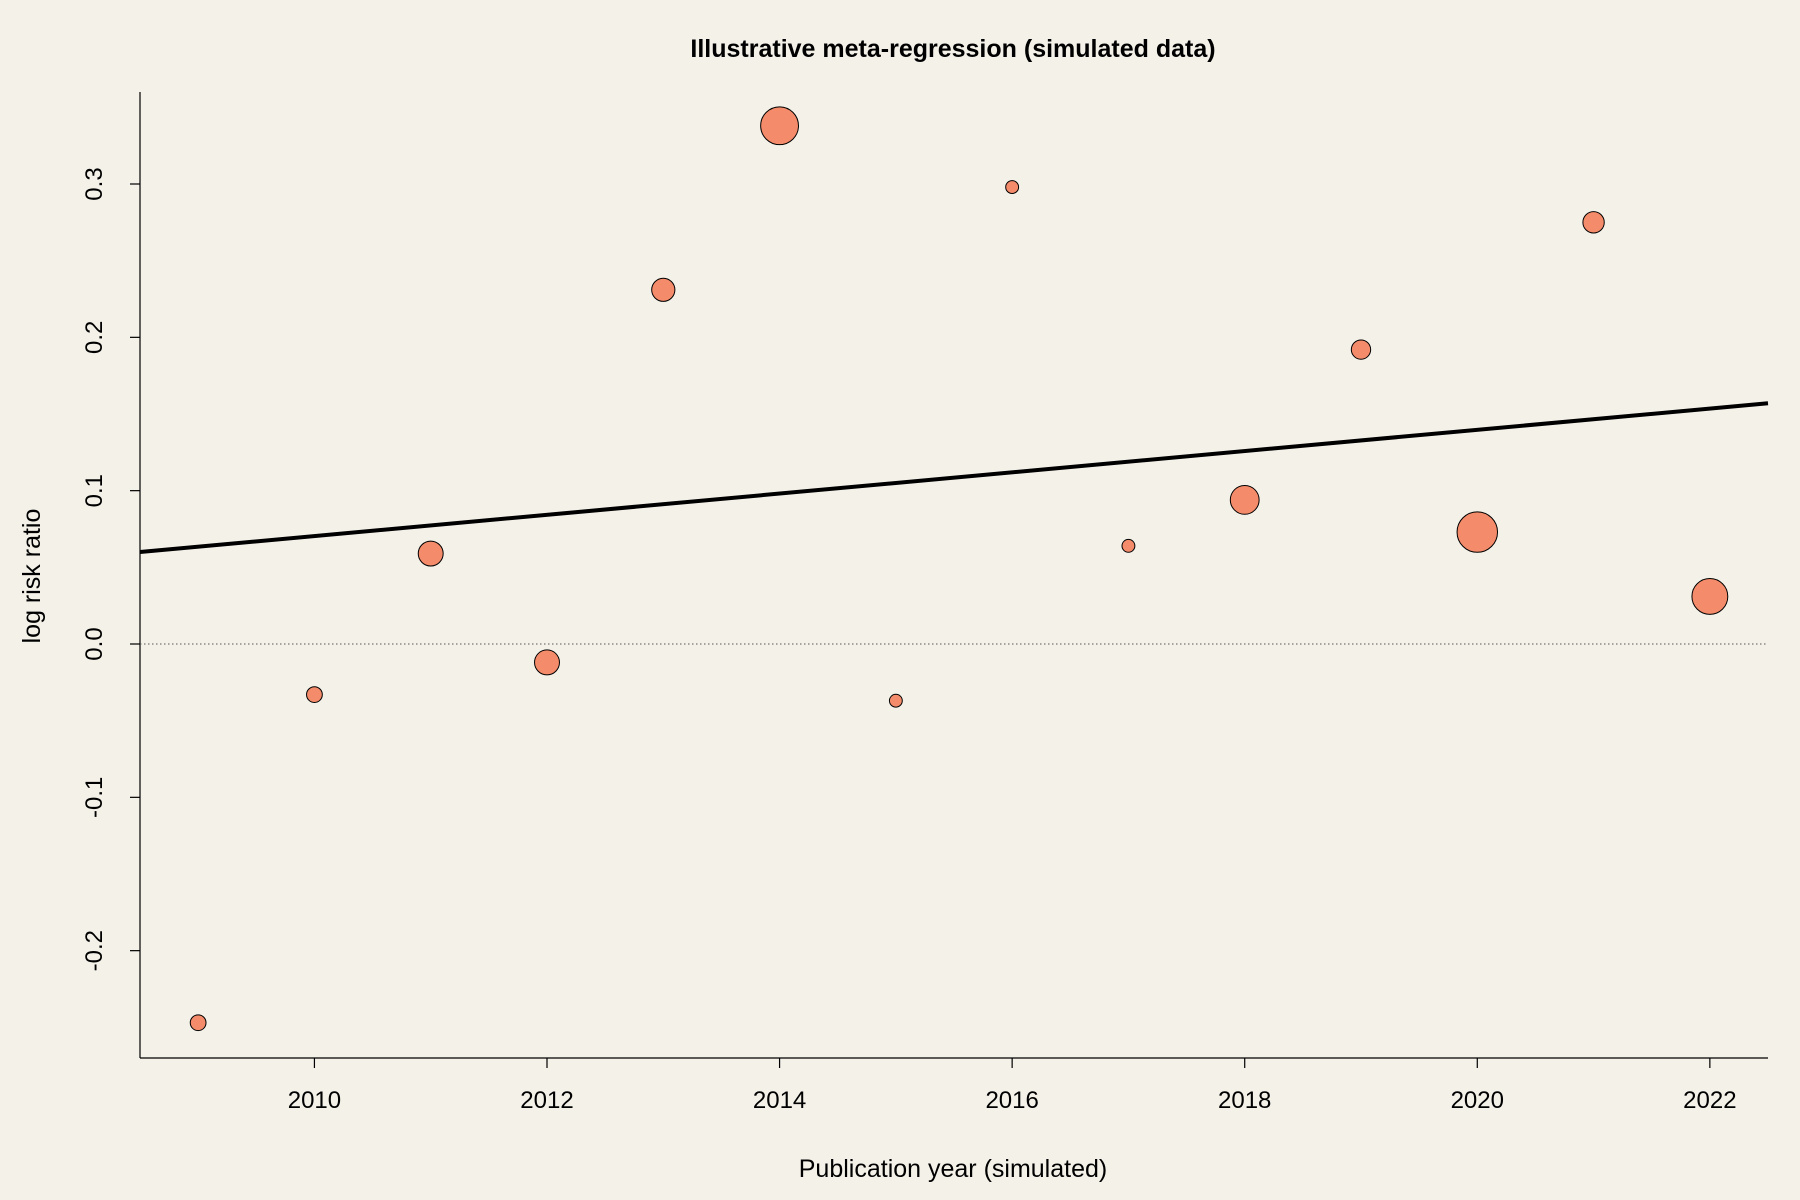 This screenshot has width=1800, height=1200. What do you see at coordinates (94, 183) in the screenshot?
I see `y-tick-label-5: 0.3` at bounding box center [94, 183].